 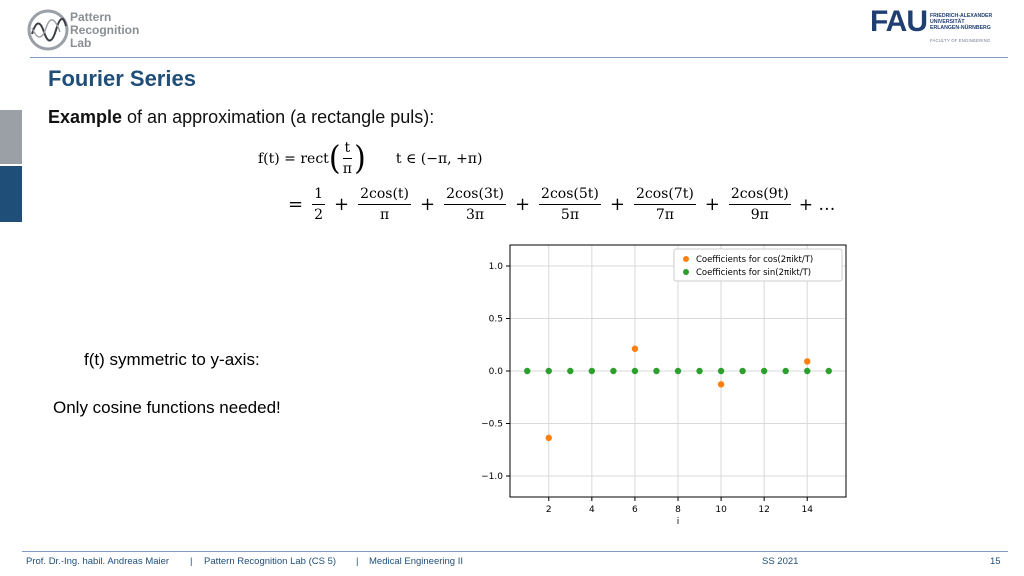 What do you see at coordinates (754, 260) in the screenshot?
I see `legend-label: Coefficients for cos(2πikt/T)` at bounding box center [754, 260].